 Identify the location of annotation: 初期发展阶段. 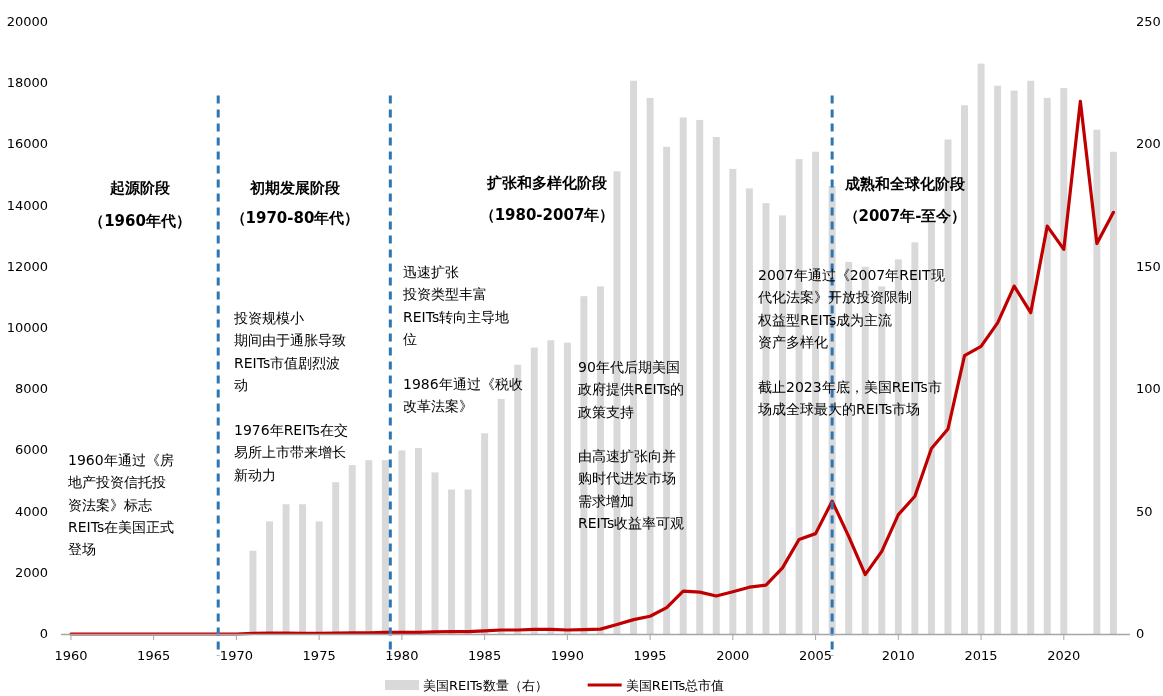
(295, 188).